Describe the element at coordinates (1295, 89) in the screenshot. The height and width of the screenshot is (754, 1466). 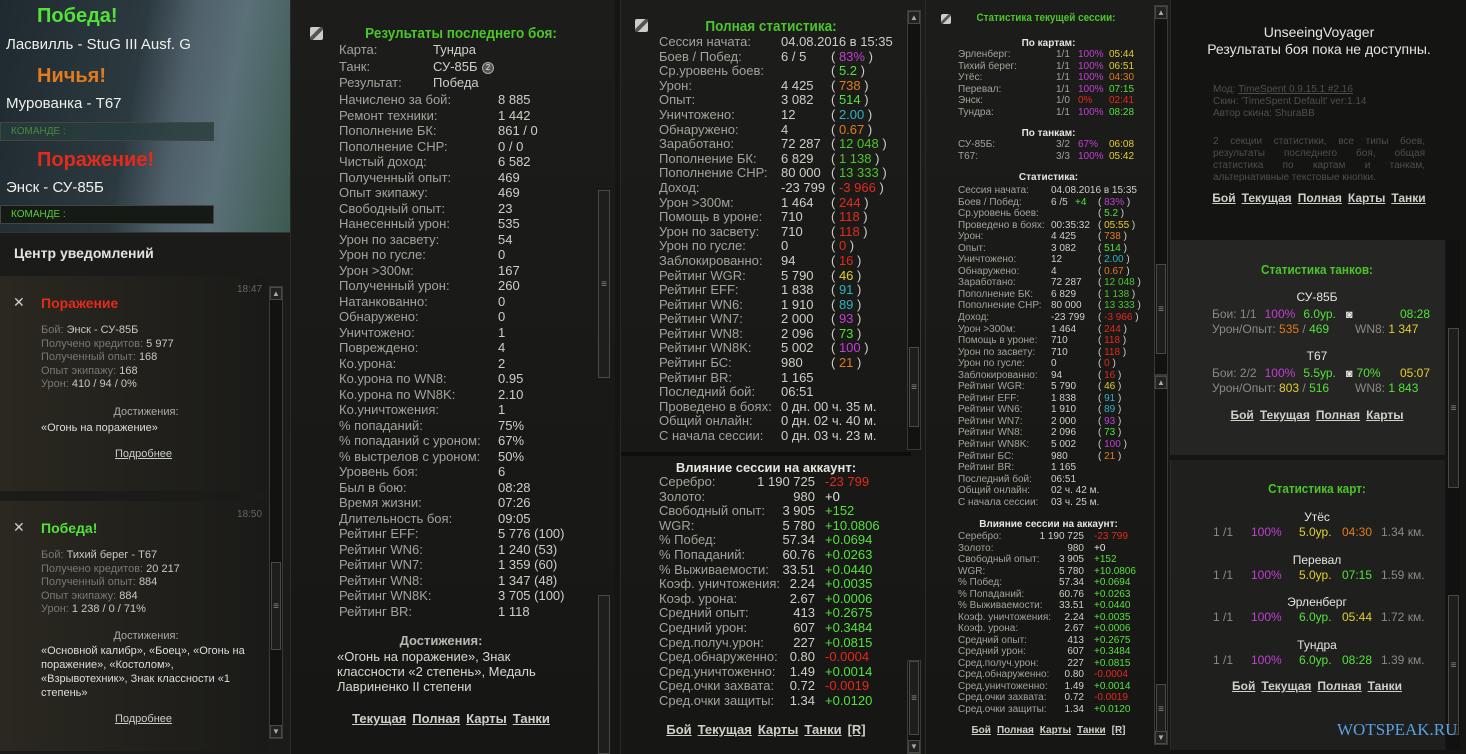
I see `mod-link: TimeSpent 0.9.15.1 #2.16` at that location.